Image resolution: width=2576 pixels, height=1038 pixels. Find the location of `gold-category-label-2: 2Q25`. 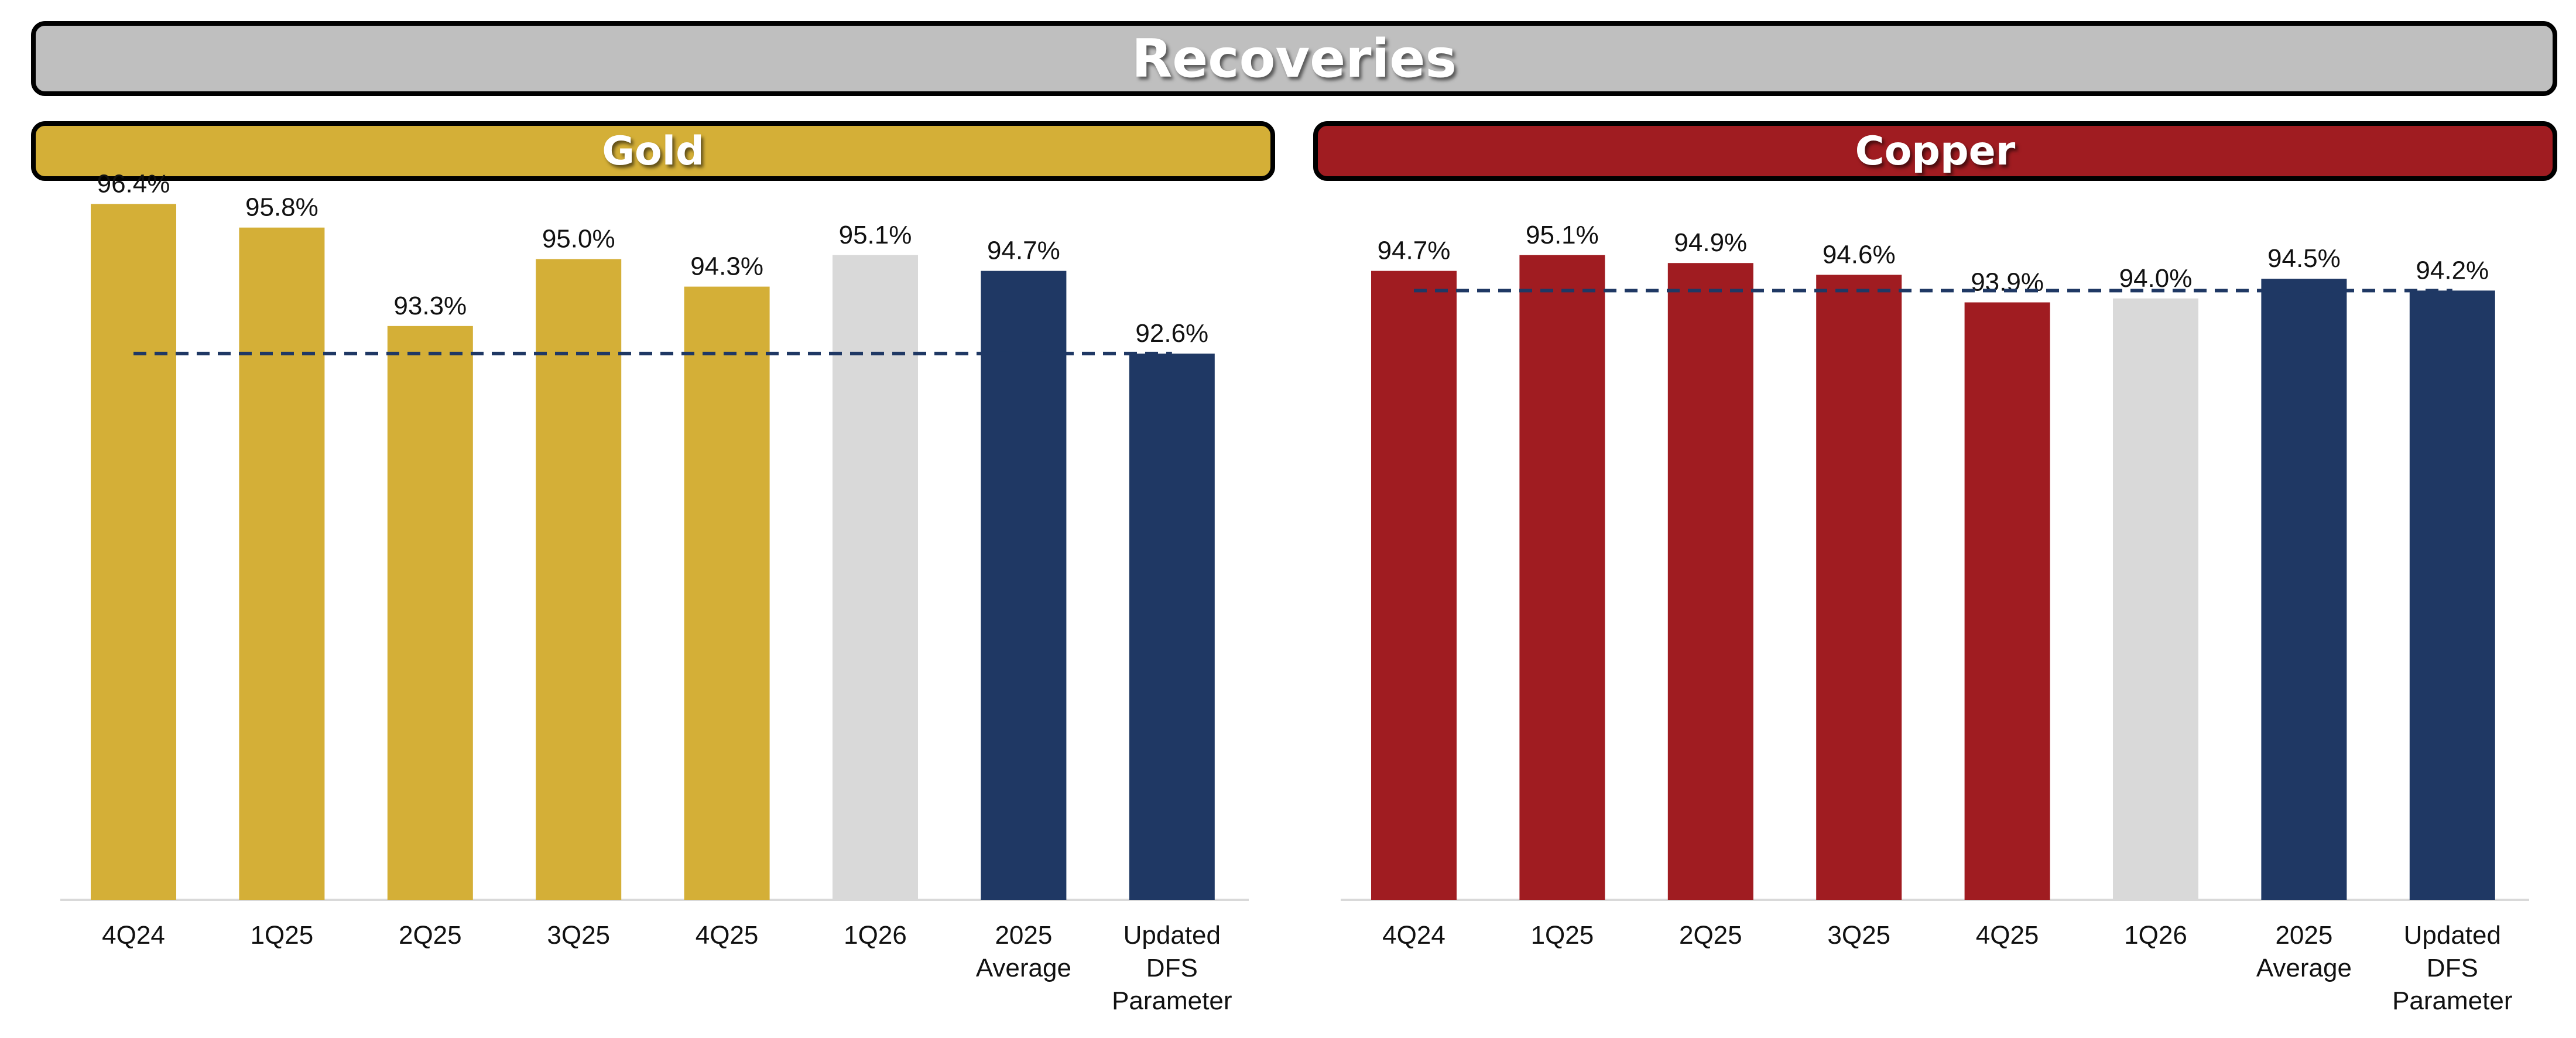

gold-category-label-2: 2Q25 is located at coordinates (430, 935).